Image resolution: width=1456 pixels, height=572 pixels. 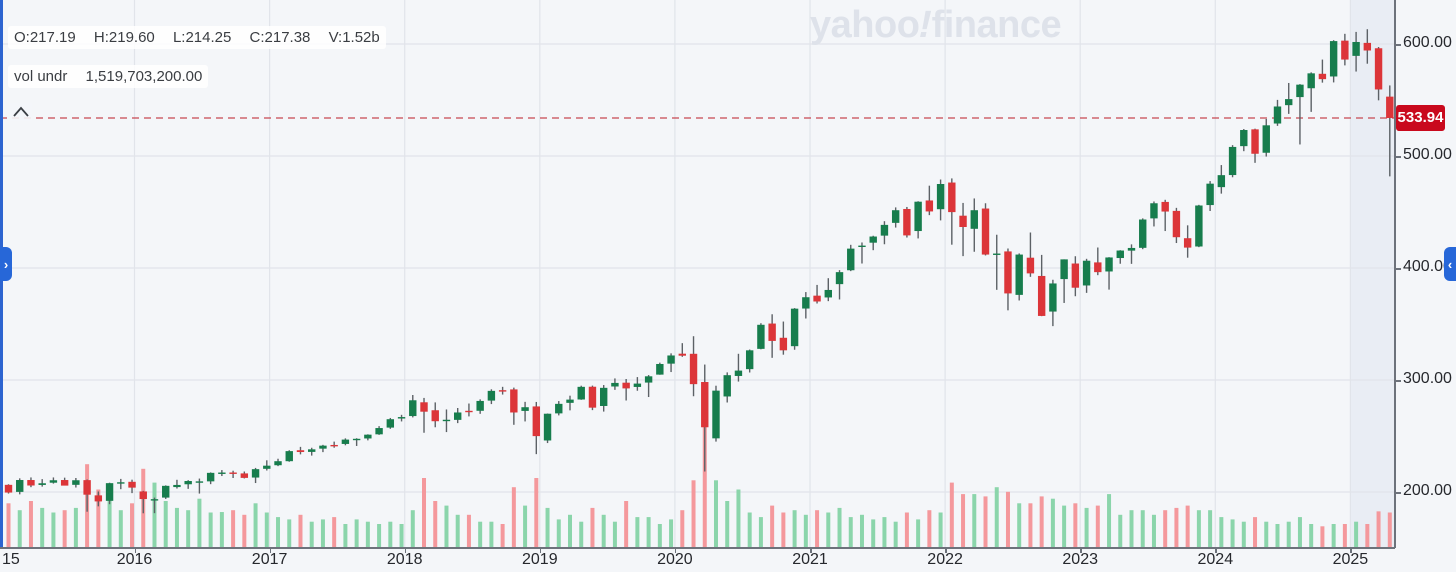 I want to click on legend-collapse-button, so click(x=21, y=112).